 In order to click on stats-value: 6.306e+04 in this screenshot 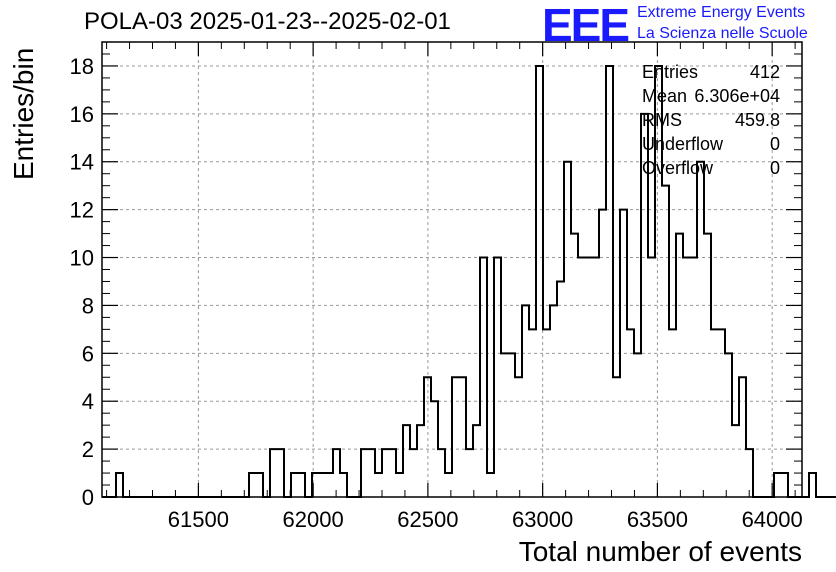, I will do `click(737, 96)`.